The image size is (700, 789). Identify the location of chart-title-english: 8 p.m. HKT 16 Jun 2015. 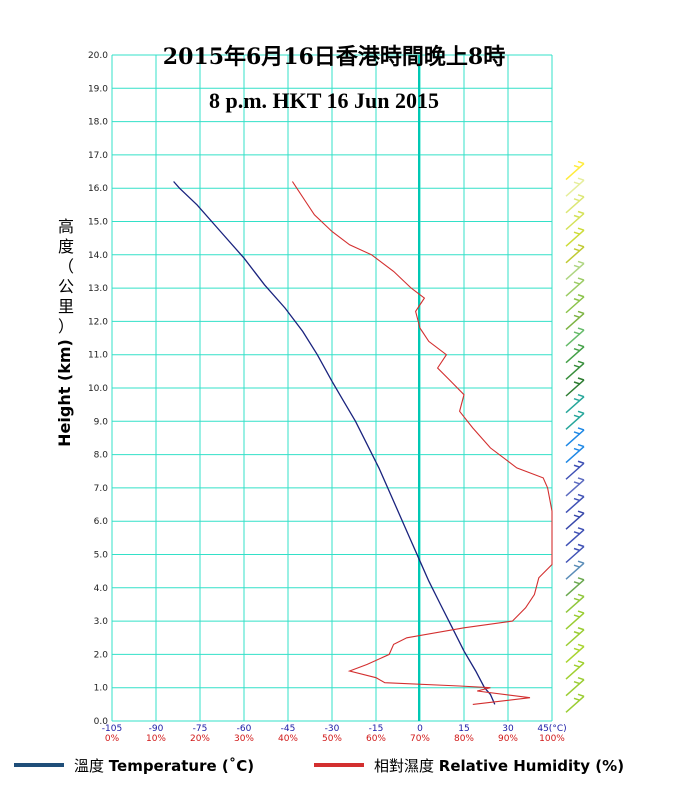
(324, 100).